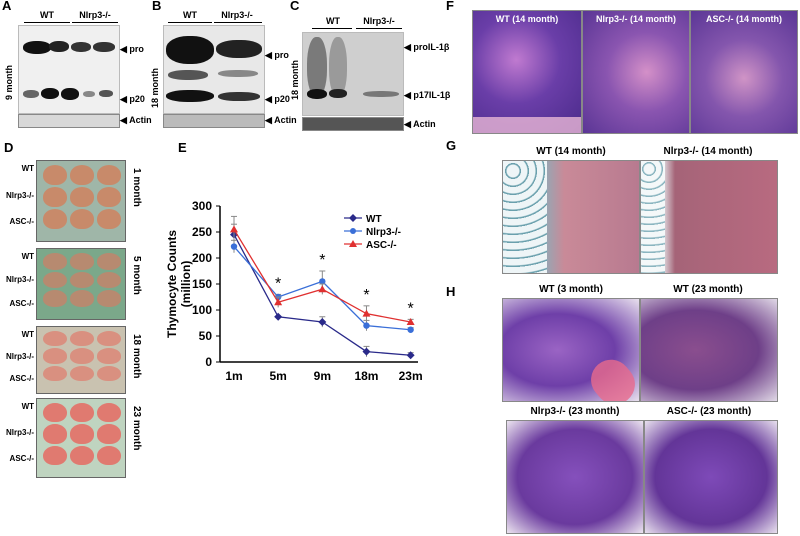 This screenshot has height=536, width=800. I want to click on panel-h-title-3: Nlrp3-/- (23 month), so click(575, 411).